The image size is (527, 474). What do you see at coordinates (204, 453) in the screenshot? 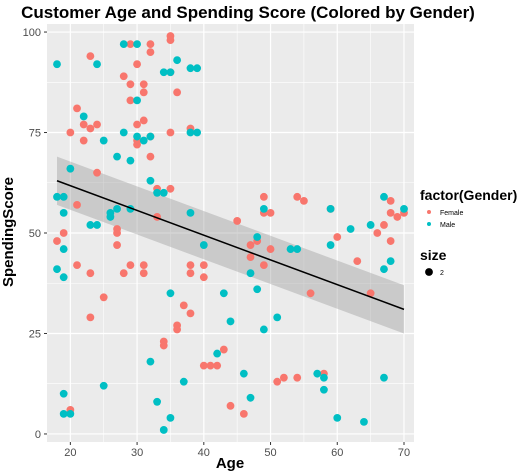
I see `x-tick-label: 40` at bounding box center [204, 453].